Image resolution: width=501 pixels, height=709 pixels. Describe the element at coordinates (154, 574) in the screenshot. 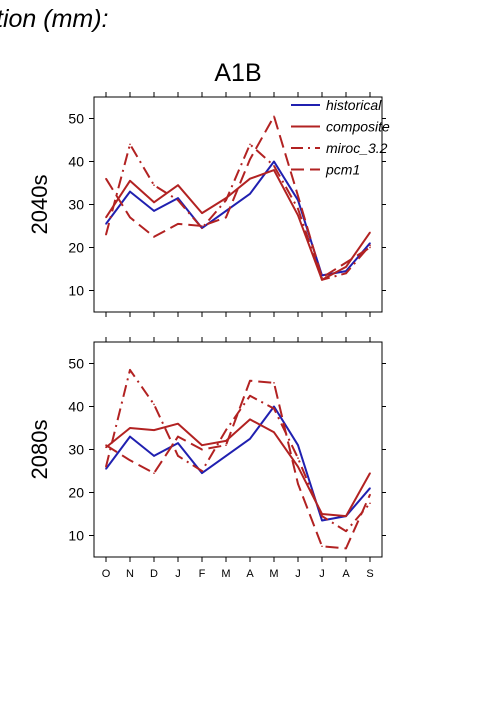

I see `x-tick-label: D` at that location.